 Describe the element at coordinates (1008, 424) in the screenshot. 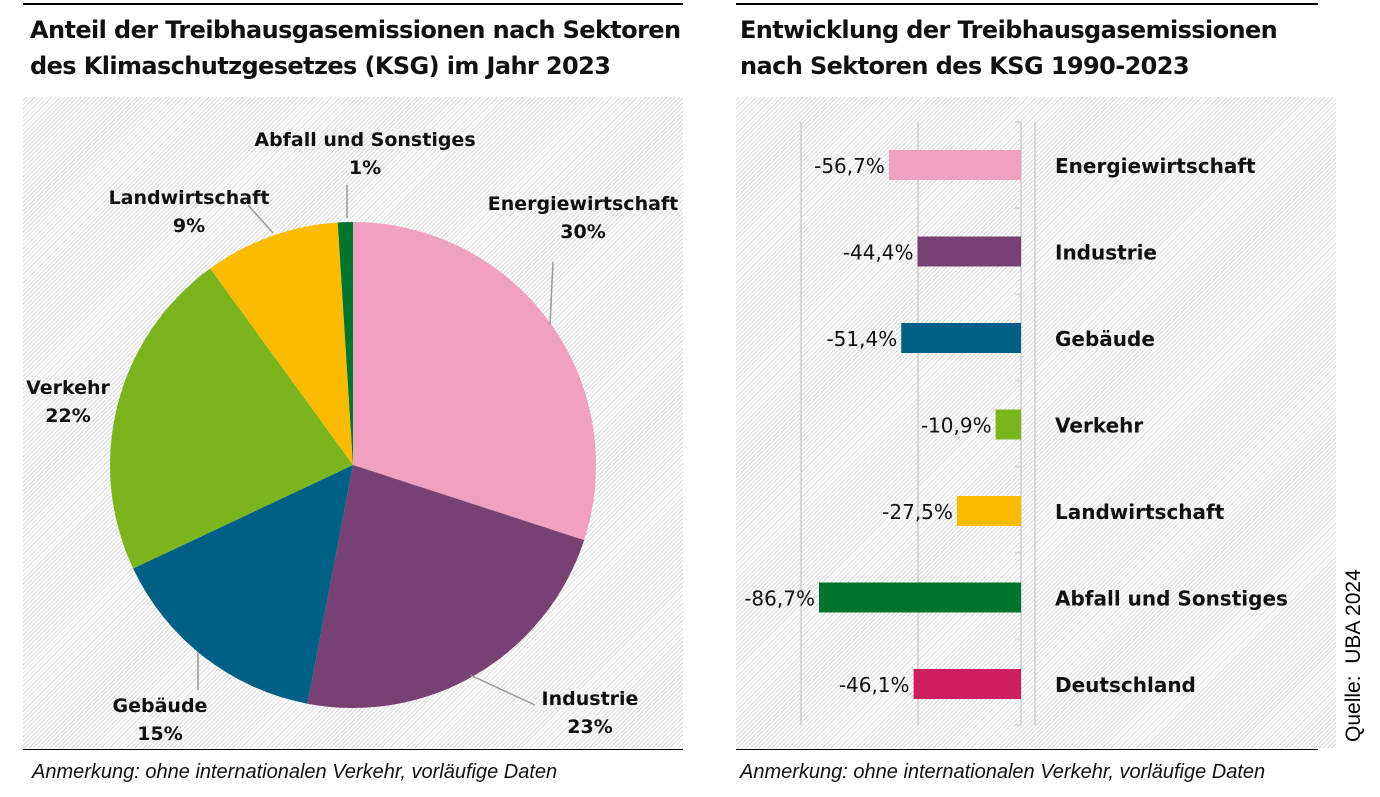

I see `bar-verkehr` at that location.